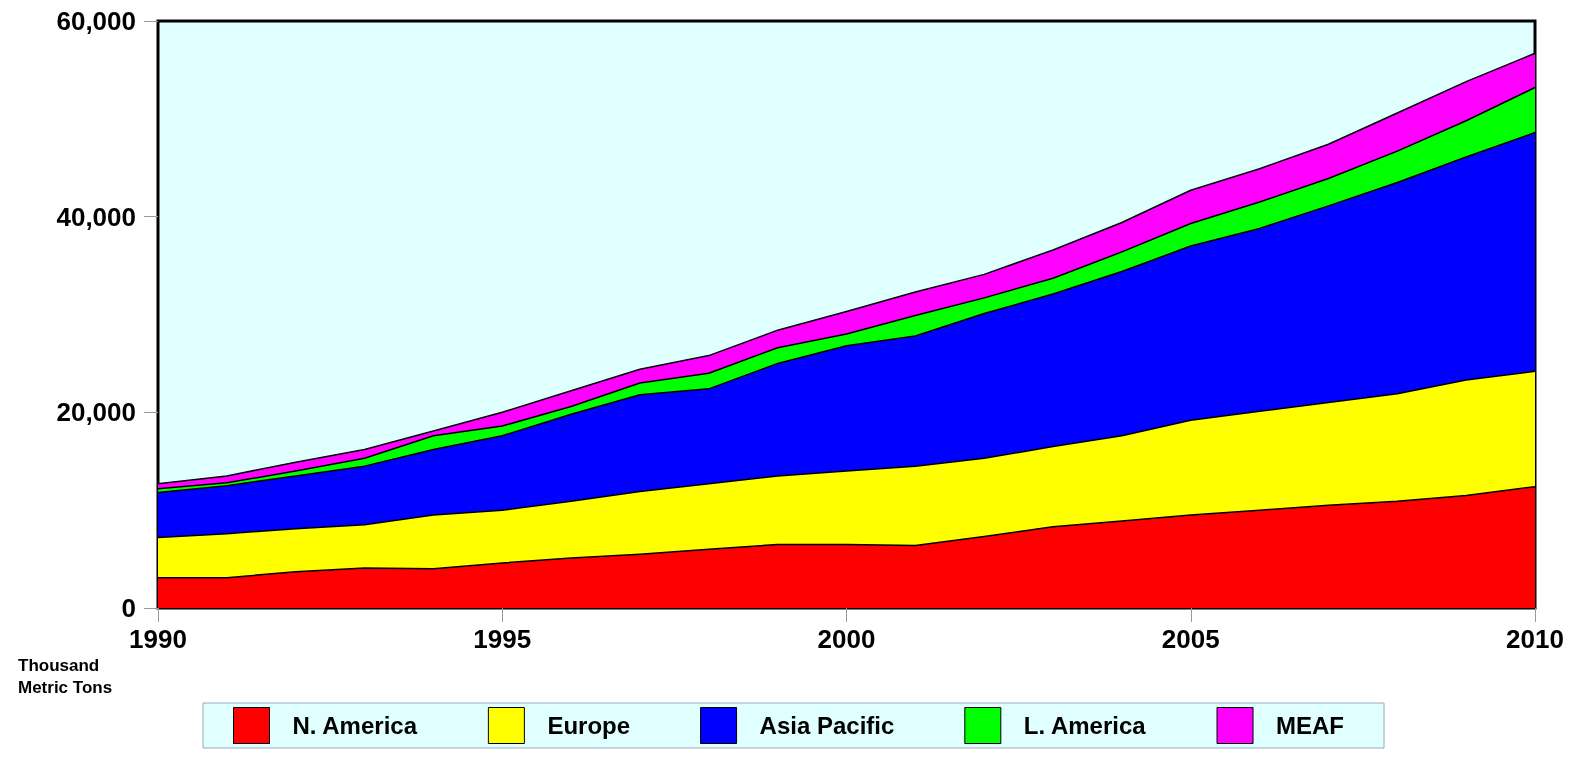 This screenshot has width=1585, height=768. What do you see at coordinates (128, 608) in the screenshot?
I see `y-tick-label: 0` at bounding box center [128, 608].